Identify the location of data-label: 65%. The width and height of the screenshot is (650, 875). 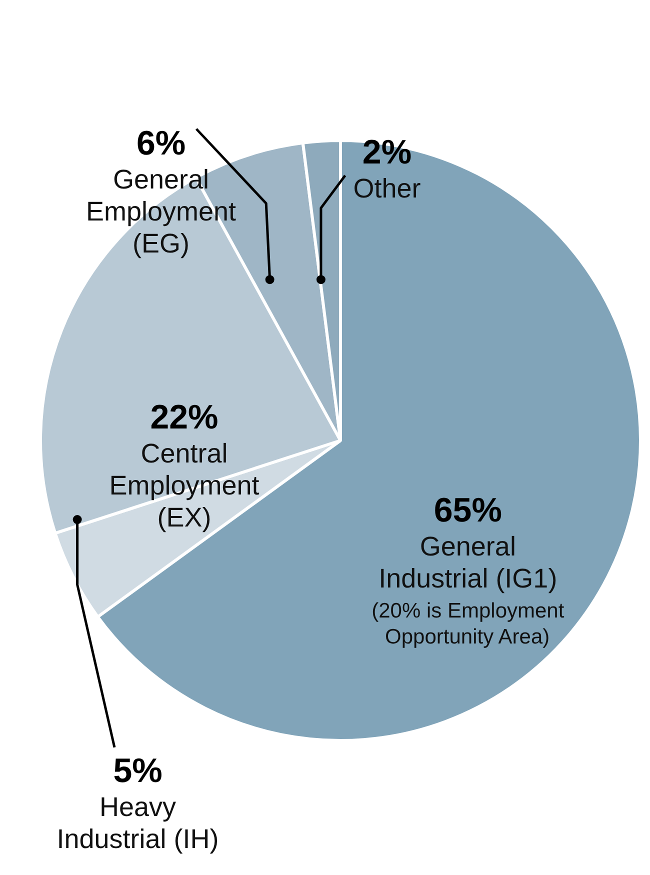
(468, 511).